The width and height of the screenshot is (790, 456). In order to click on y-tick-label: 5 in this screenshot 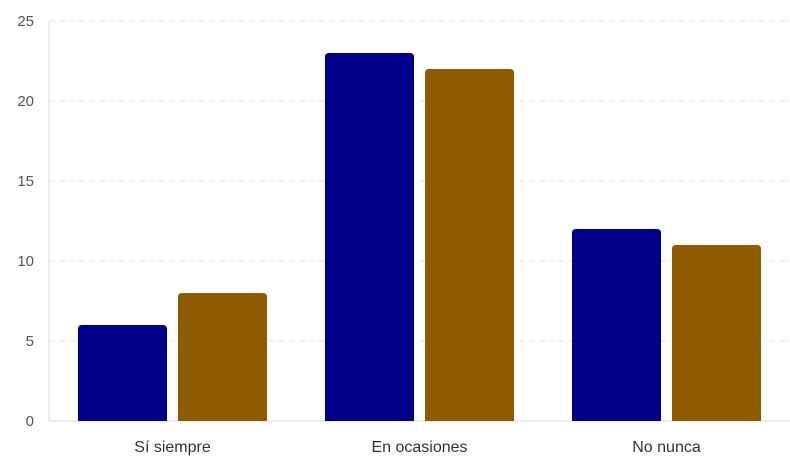, I will do `click(30, 341)`.